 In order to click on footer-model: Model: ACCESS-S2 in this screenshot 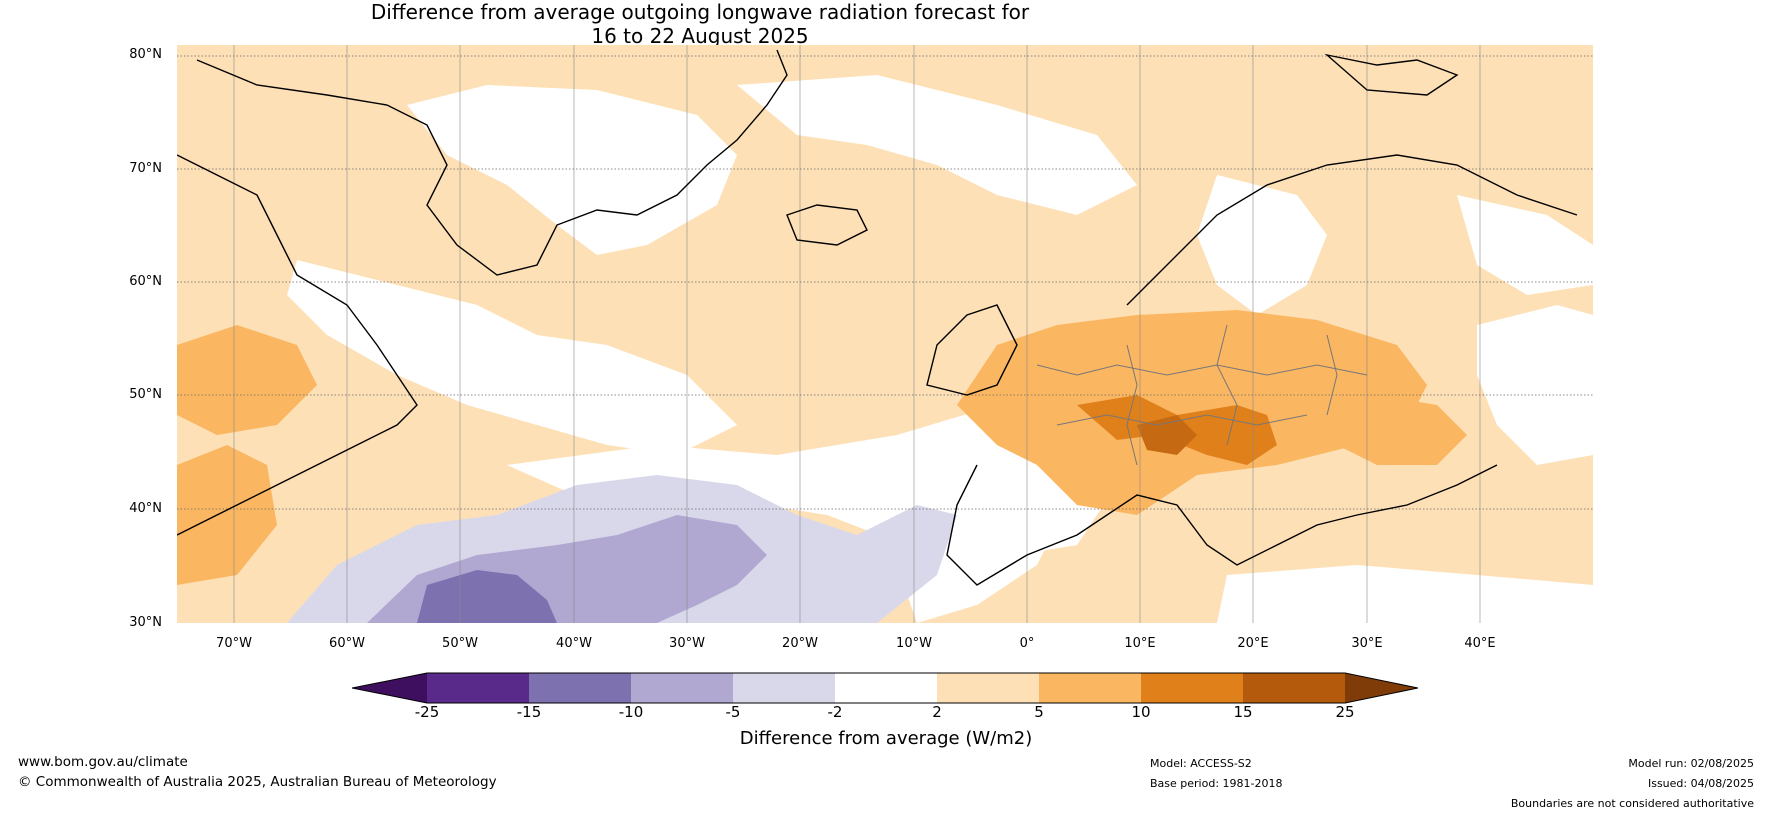, I will do `click(1201, 763)`.